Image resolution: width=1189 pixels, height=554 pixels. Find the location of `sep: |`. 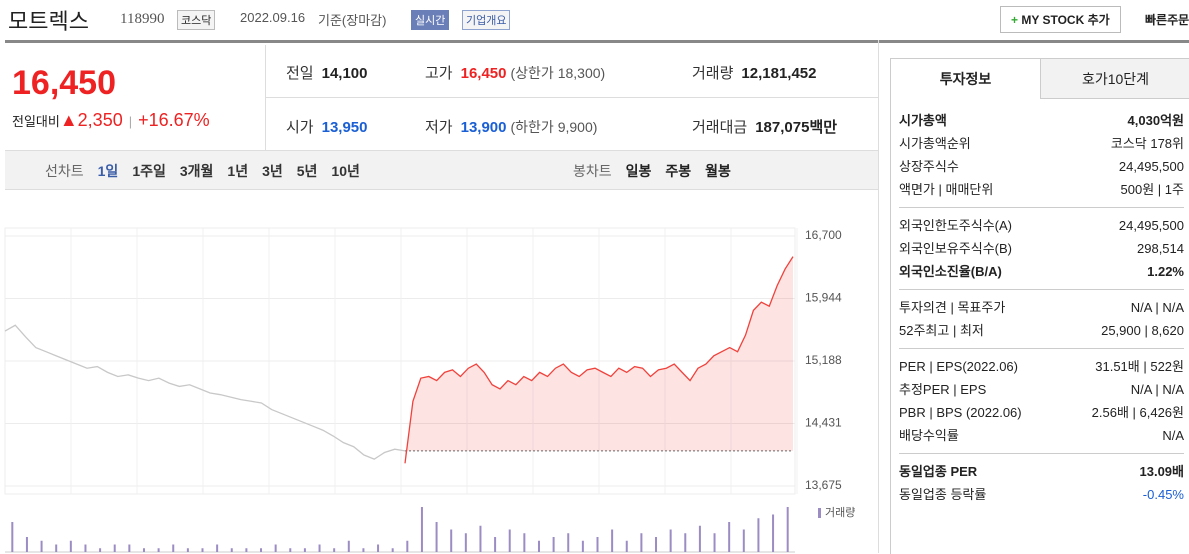

sep: | is located at coordinates (130, 121).